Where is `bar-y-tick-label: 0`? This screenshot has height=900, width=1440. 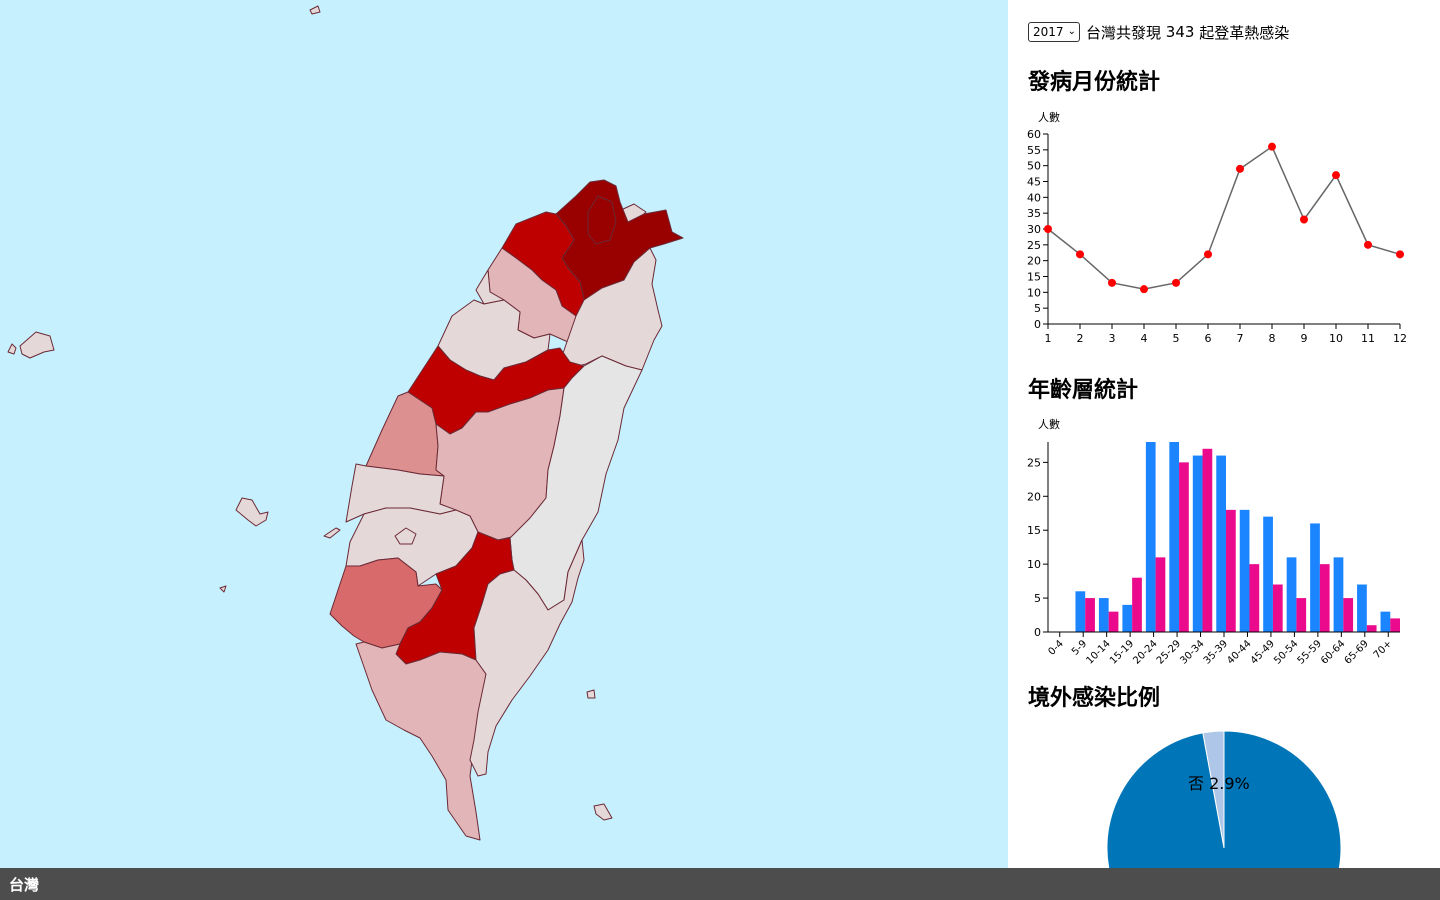
bar-y-tick-label: 0 is located at coordinates (1037, 632).